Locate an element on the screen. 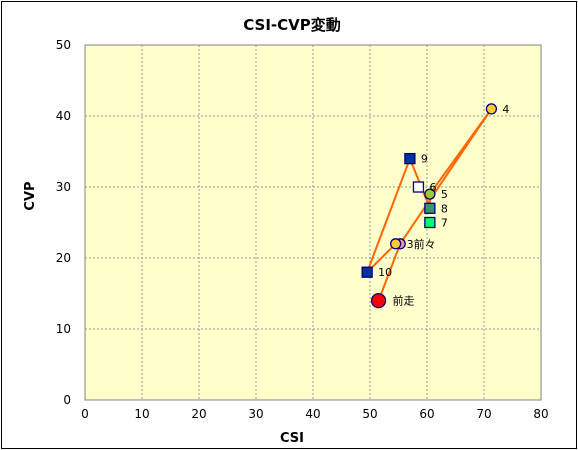 The width and height of the screenshot is (578, 450). point-label: 8 is located at coordinates (444, 208).